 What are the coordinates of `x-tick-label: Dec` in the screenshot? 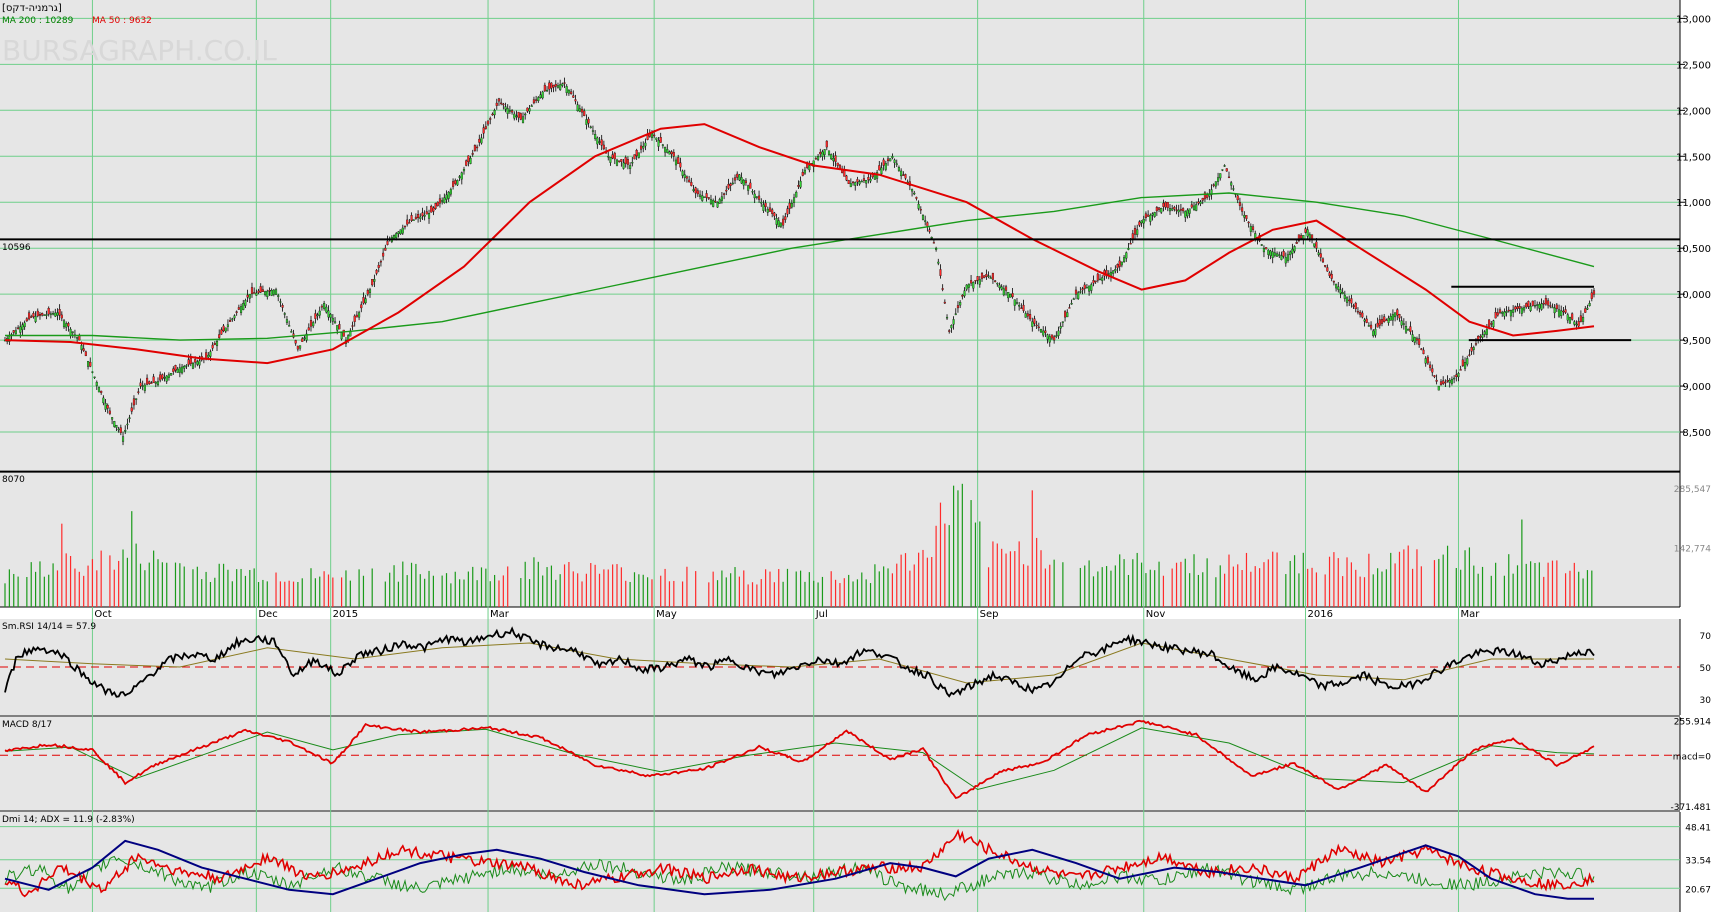 It's located at (267, 614).